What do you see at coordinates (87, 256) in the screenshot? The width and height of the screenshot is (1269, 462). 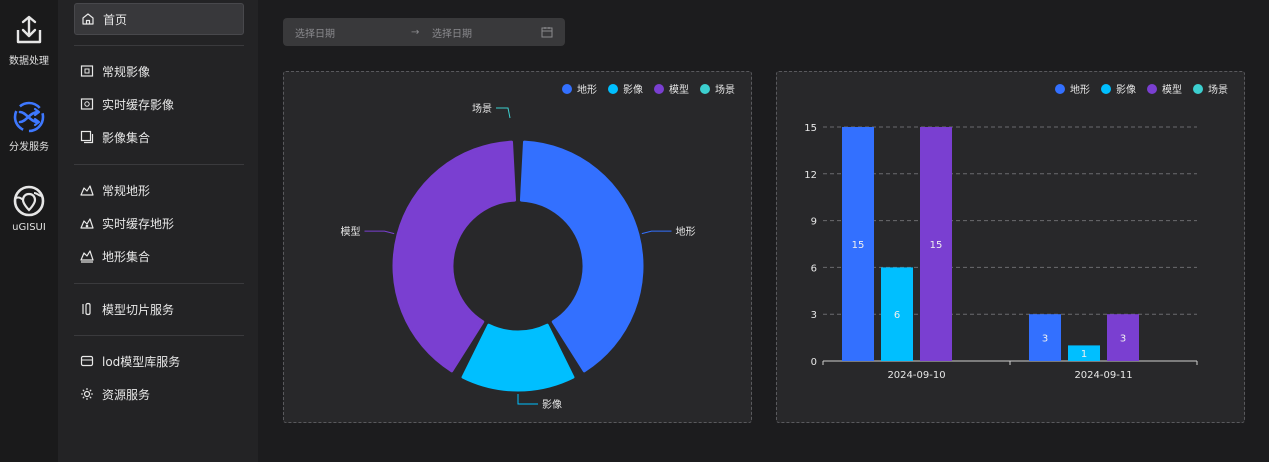 I see `terrain-collection-icon` at bounding box center [87, 256].